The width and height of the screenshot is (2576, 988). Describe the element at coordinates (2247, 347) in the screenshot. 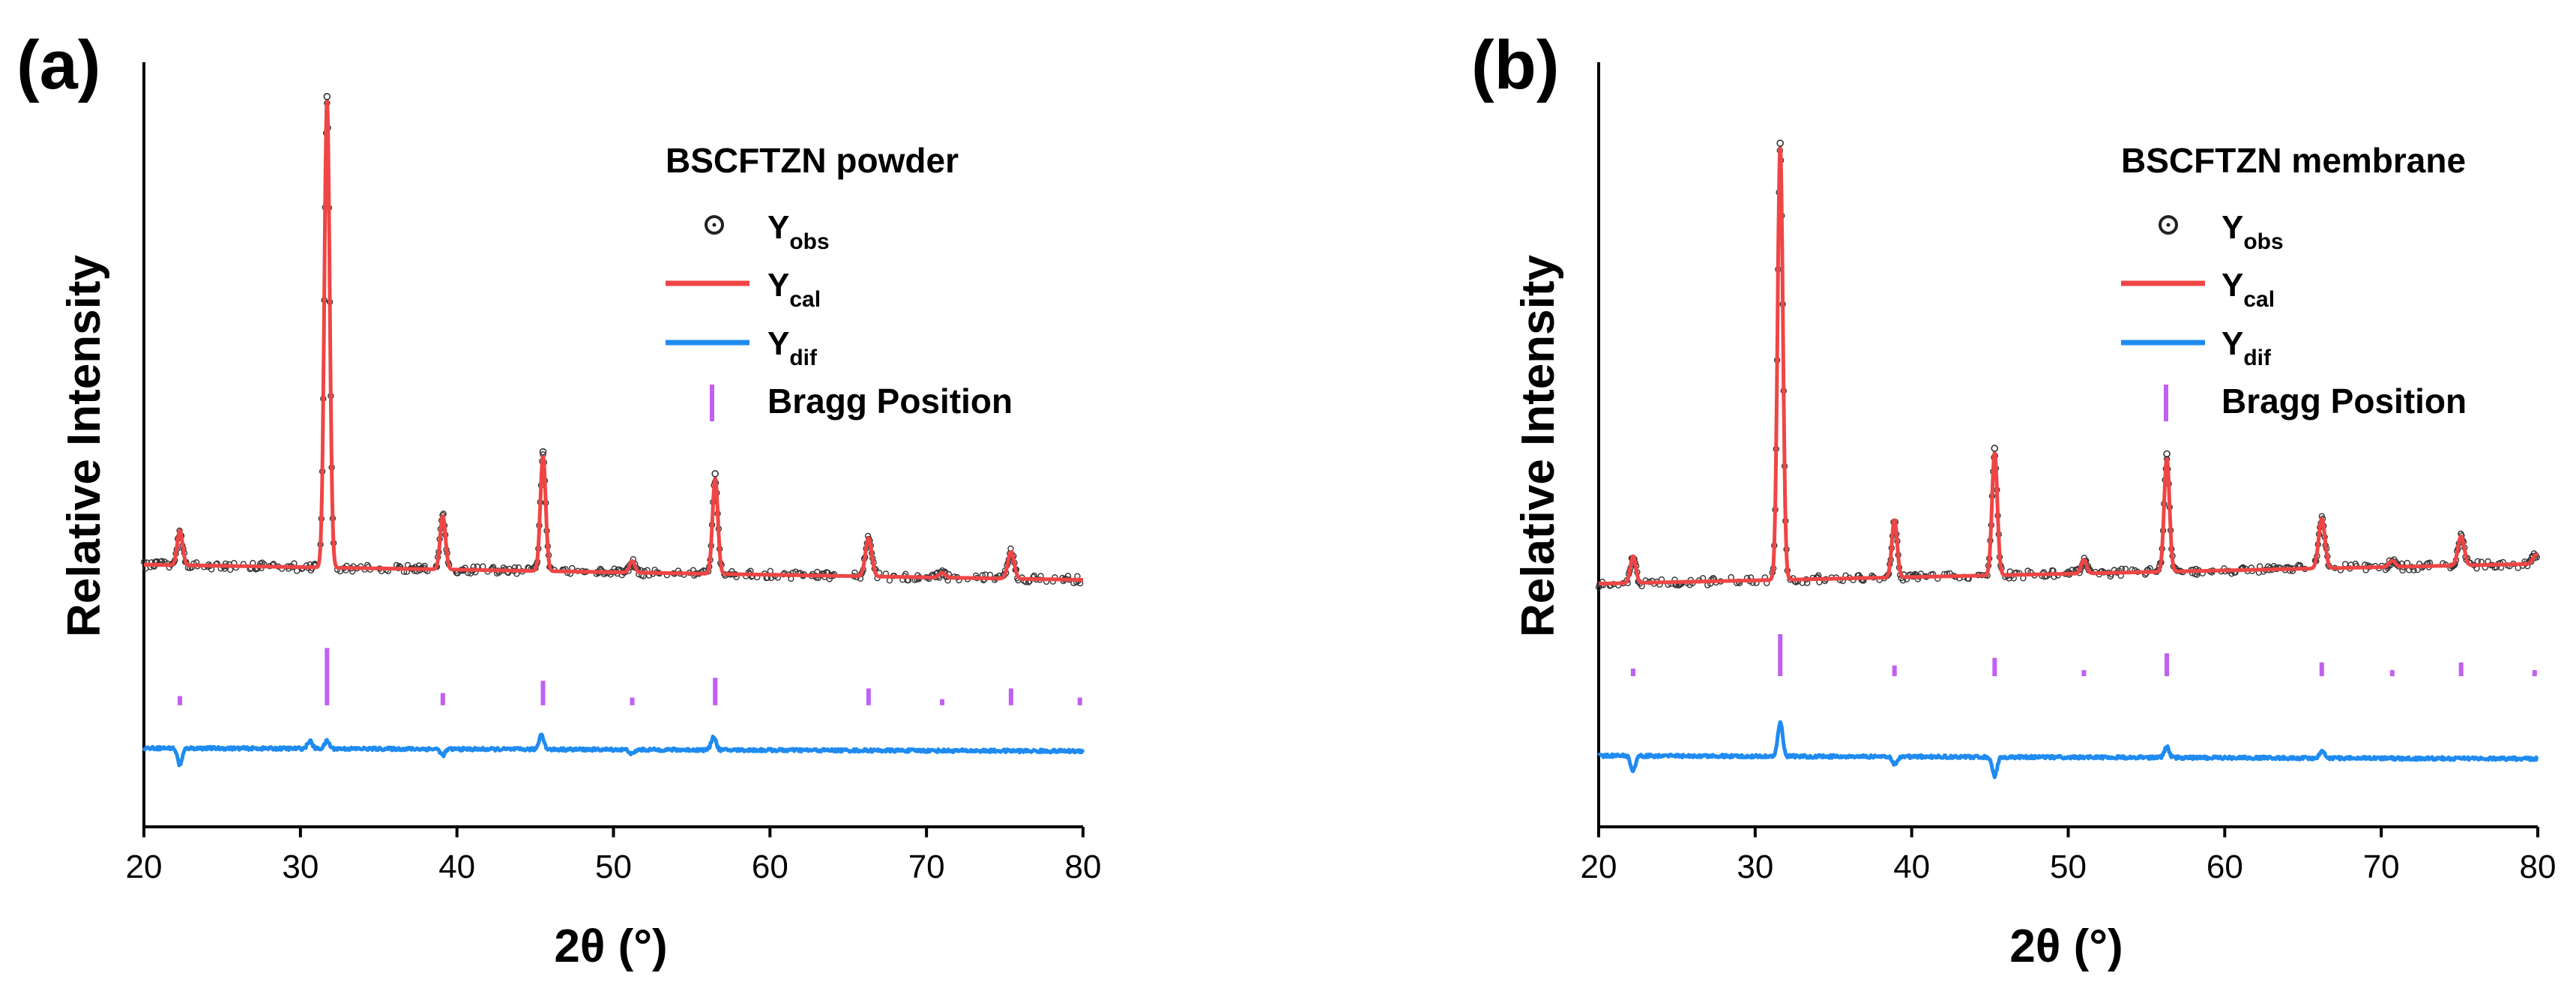

I see `panel-b-legend-dif: Ydif` at that location.